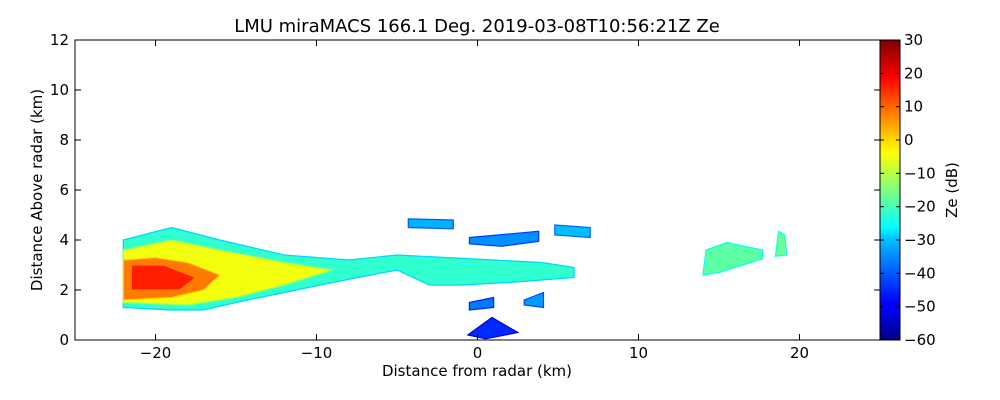 The height and width of the screenshot is (400, 1000). Describe the element at coordinates (799, 353) in the screenshot. I see `x-tick-label: 20` at that location.